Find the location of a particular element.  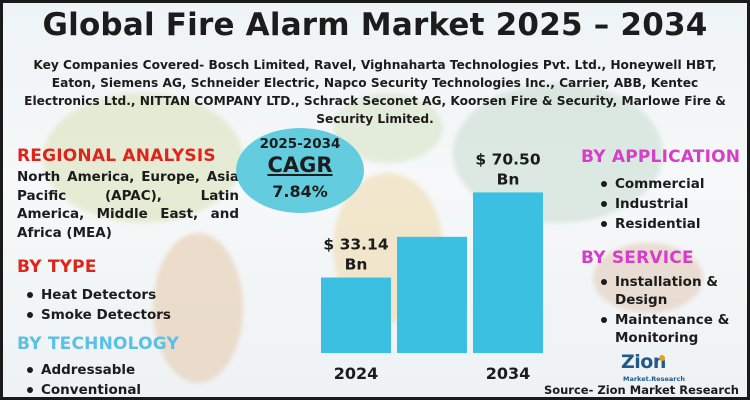

x-tick-label-2034: 2034 is located at coordinates (508, 373).